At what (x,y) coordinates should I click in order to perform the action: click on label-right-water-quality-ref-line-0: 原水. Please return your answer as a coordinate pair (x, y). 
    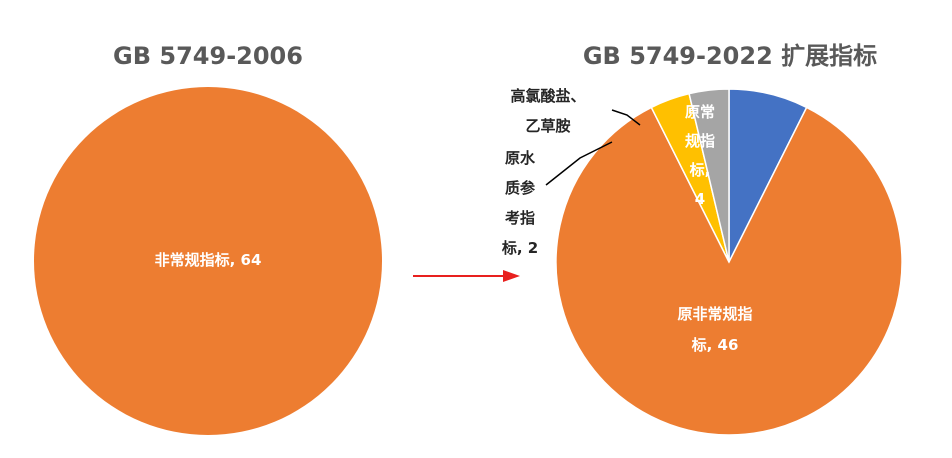
    Looking at the image, I should click on (520, 158).